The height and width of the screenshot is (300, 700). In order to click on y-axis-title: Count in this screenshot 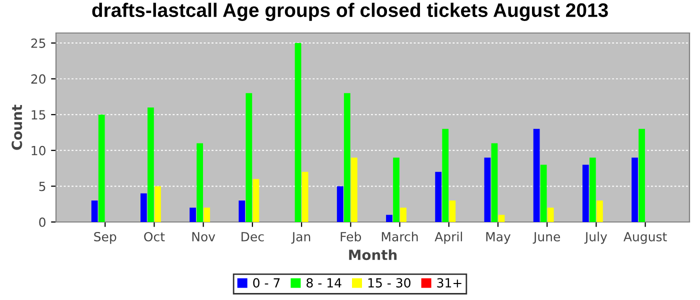, I will do `click(17, 127)`.